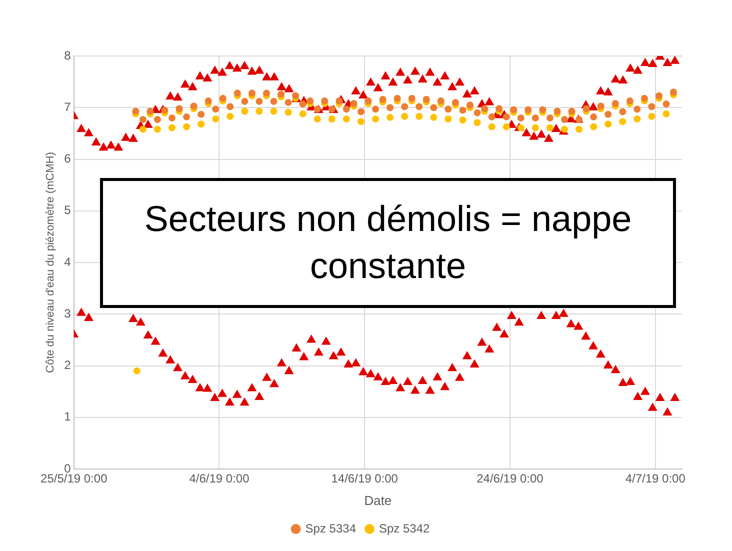 The width and height of the screenshot is (732, 551). I want to click on x-tick-label: 24/6/19 0:00, so click(510, 479).